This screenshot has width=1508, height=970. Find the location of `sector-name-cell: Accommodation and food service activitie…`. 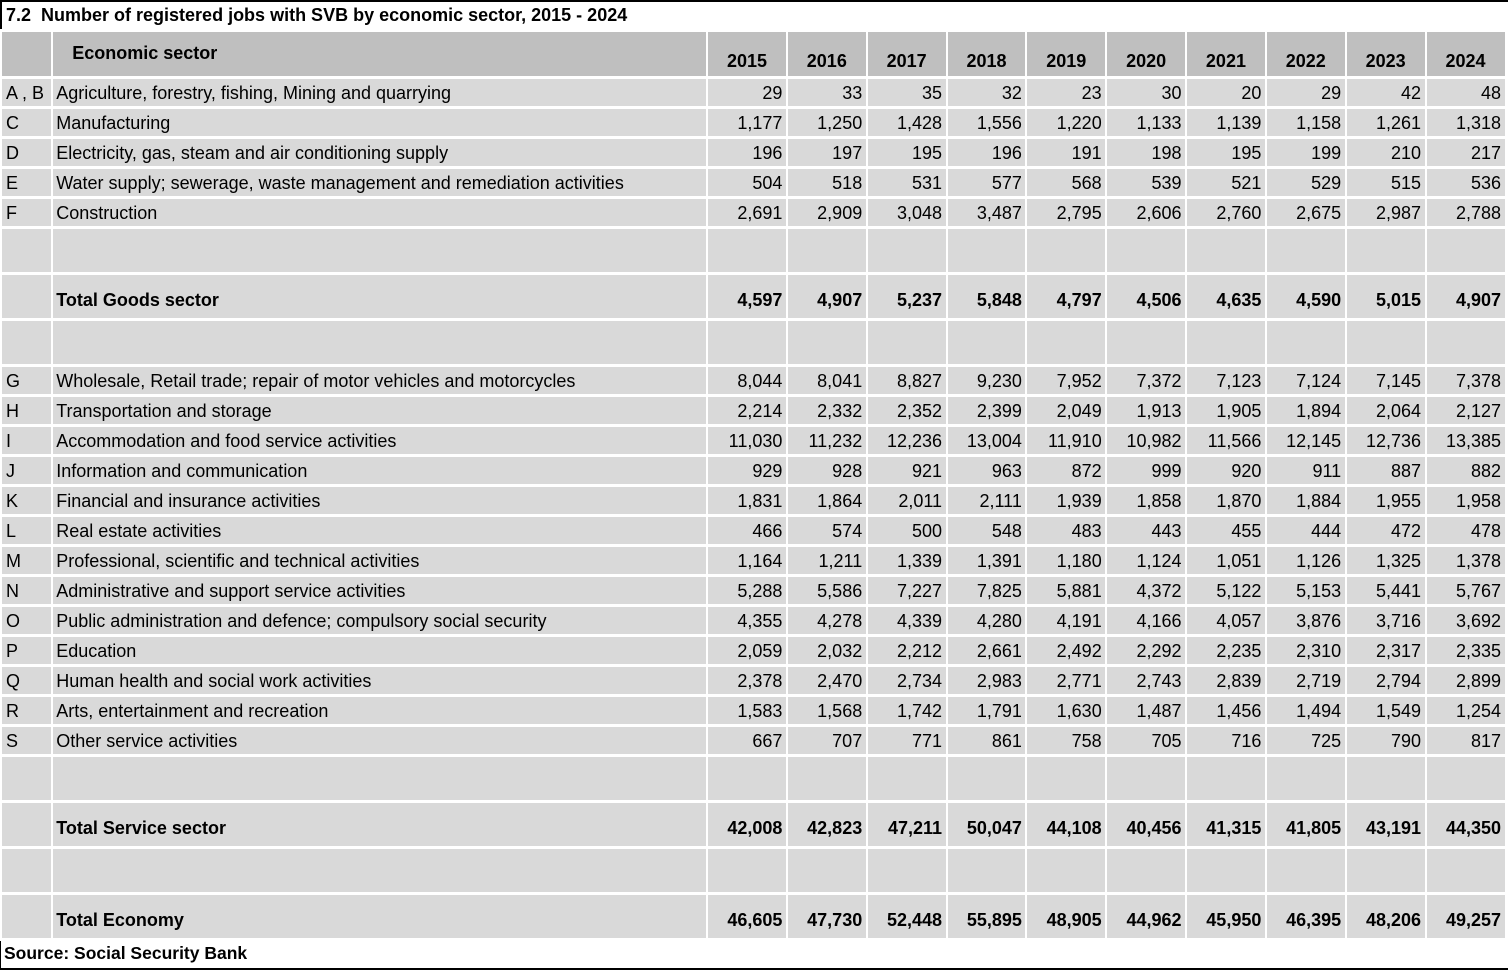

sector-name-cell: Accommodation and food service activitie… is located at coordinates (380, 440).